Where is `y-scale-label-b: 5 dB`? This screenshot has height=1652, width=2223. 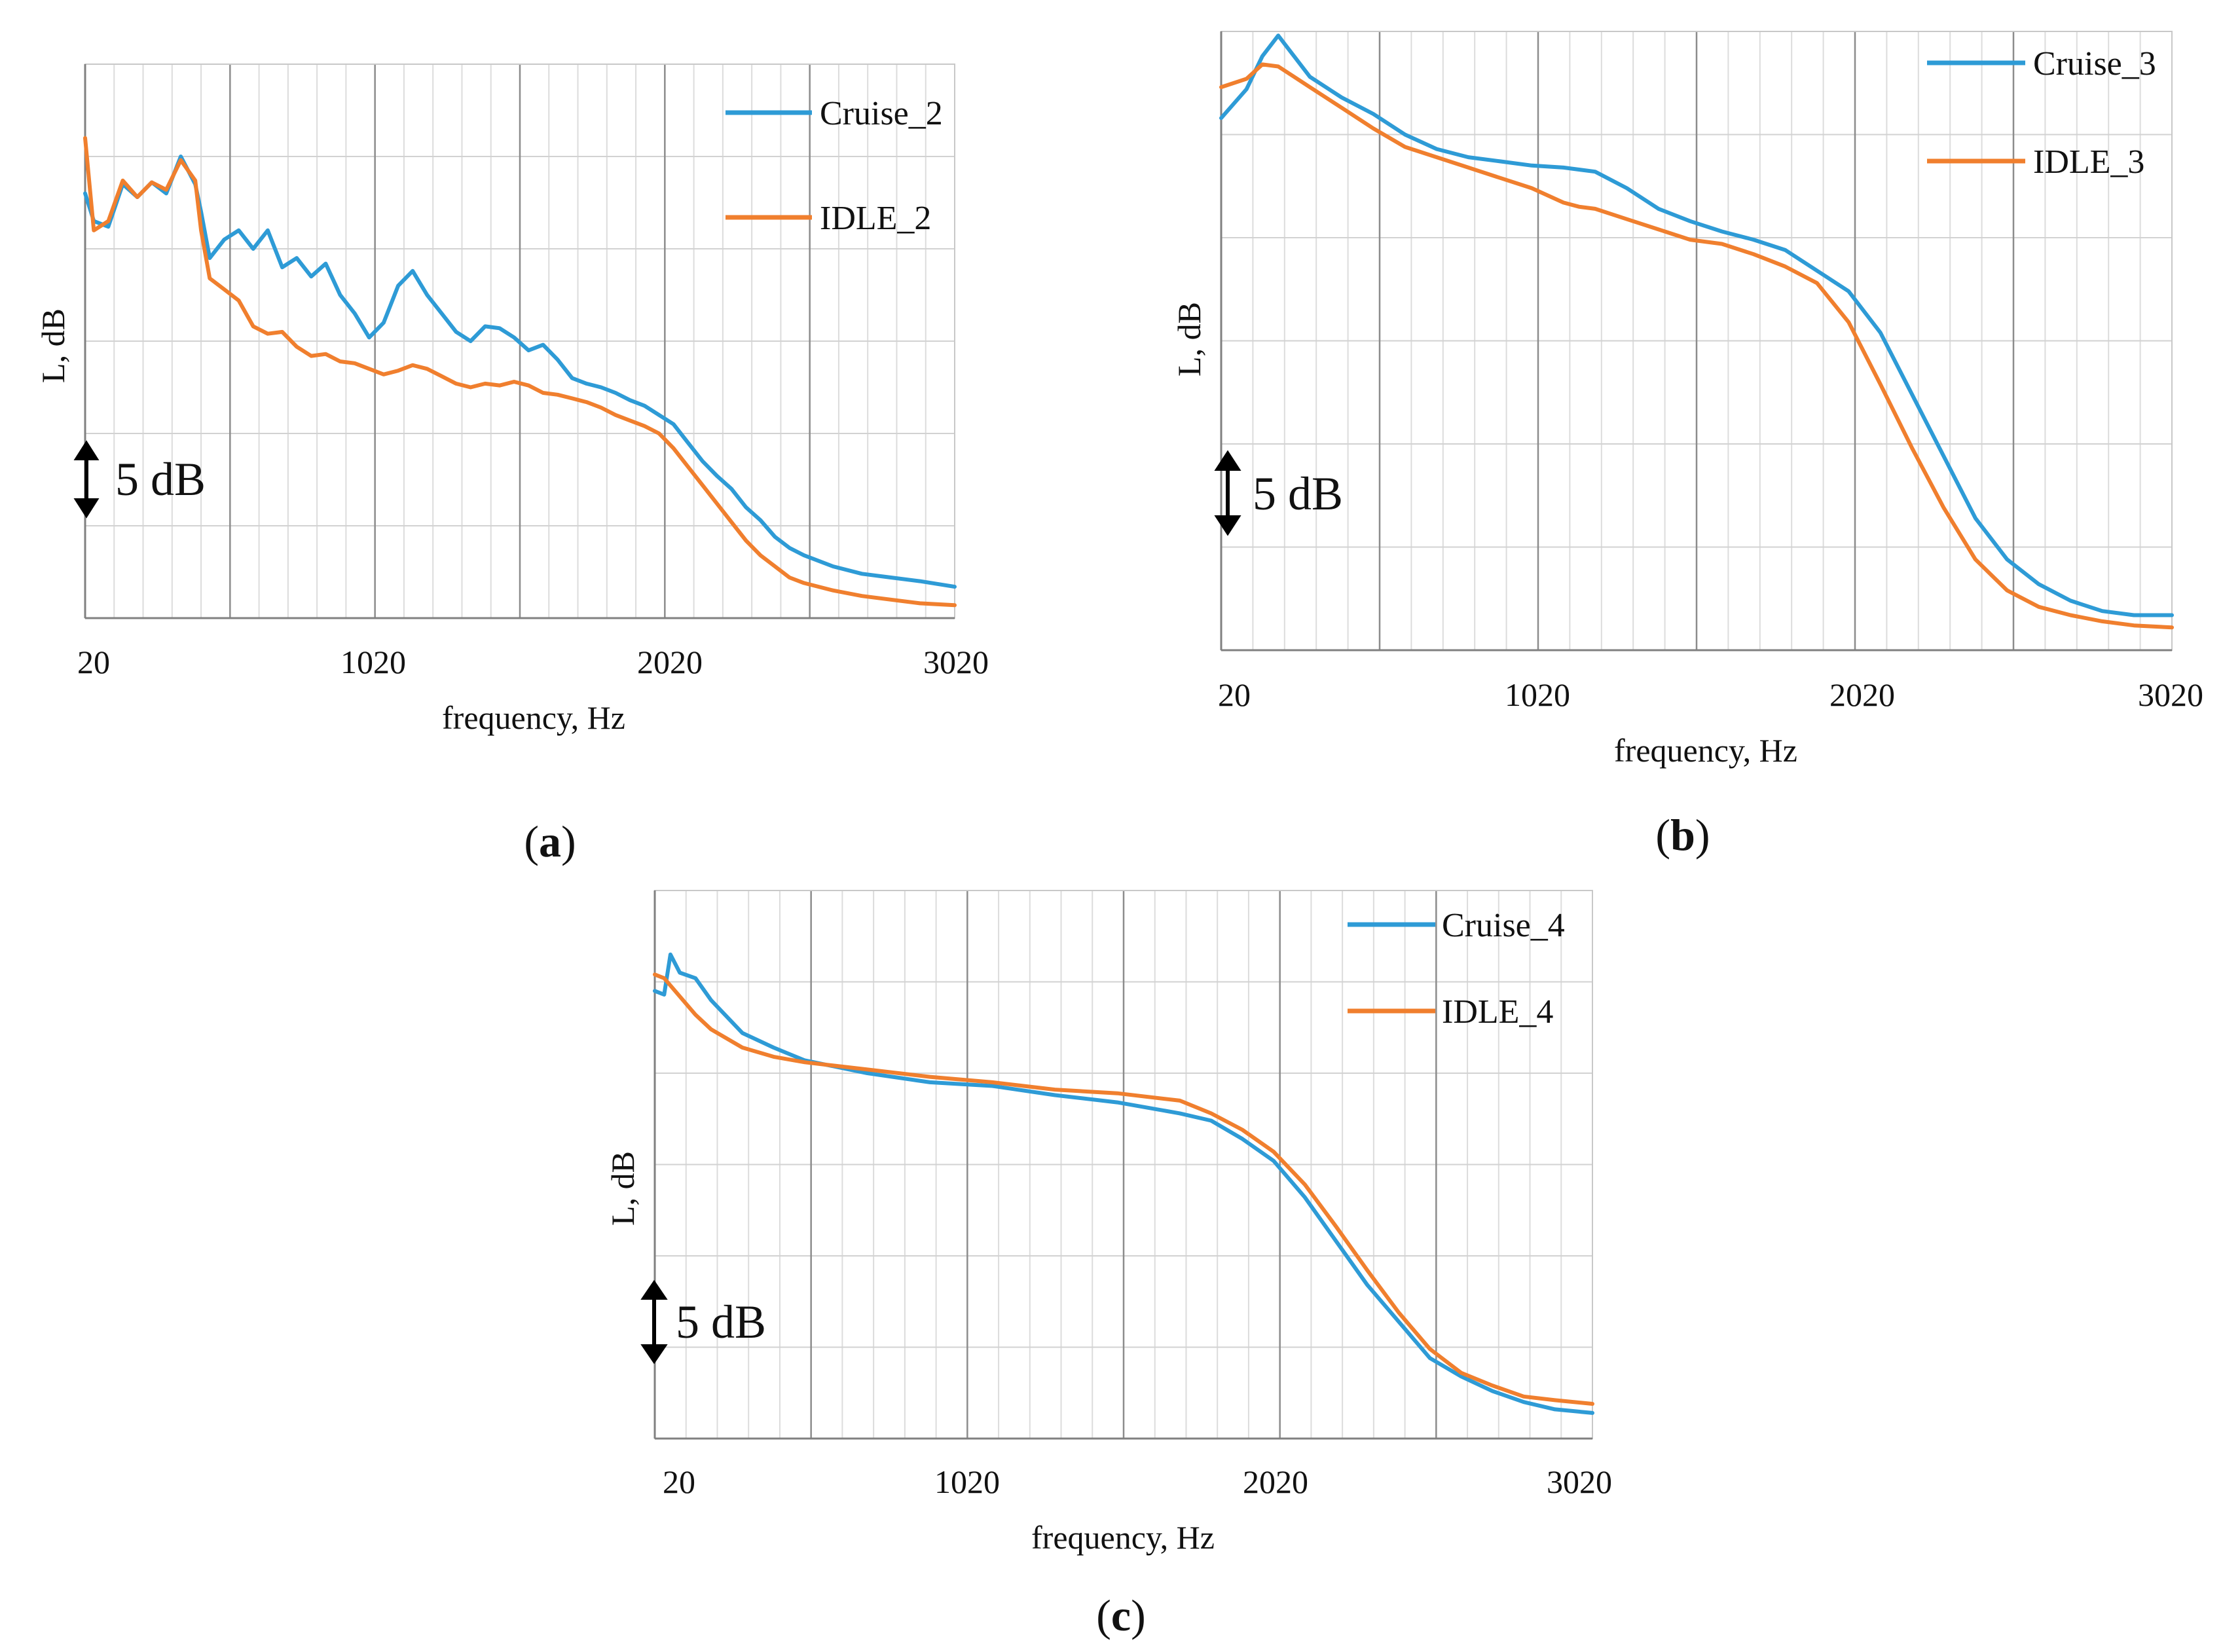 y-scale-label-b: 5 dB is located at coordinates (1298, 494).